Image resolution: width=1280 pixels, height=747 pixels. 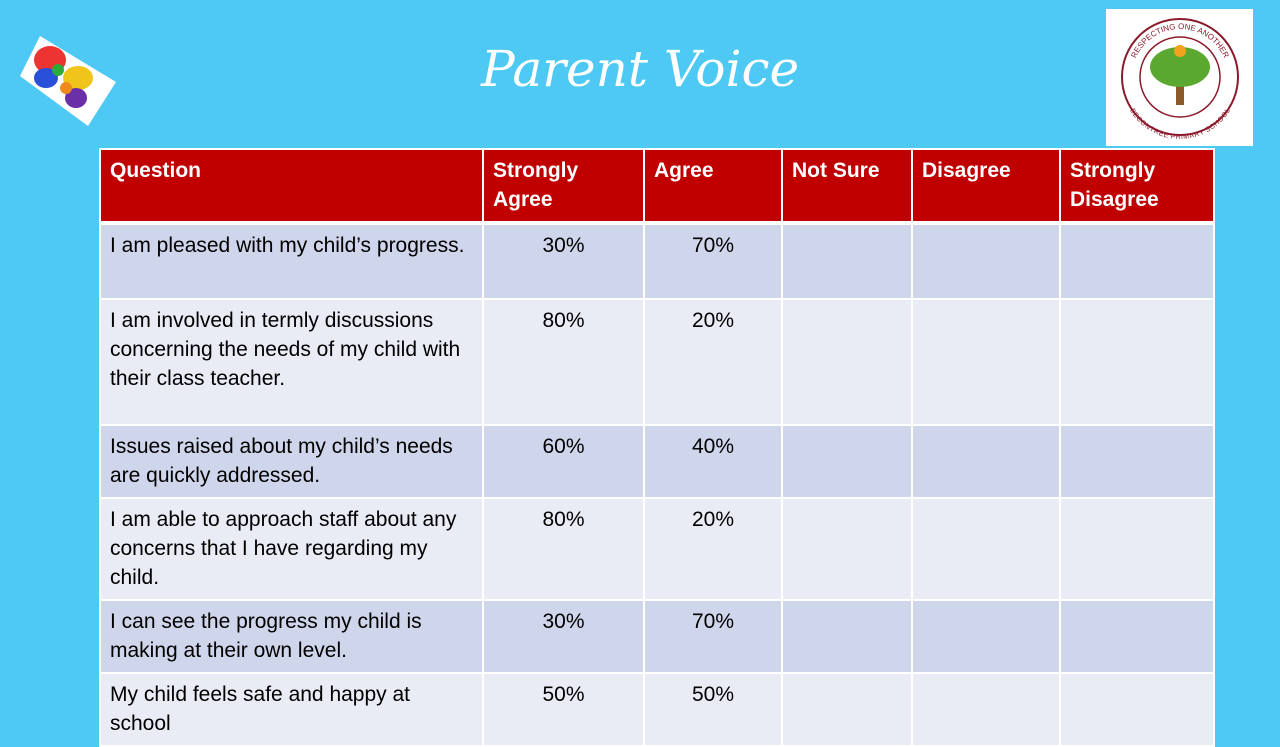 I want to click on torch, so click(x=1180, y=51).